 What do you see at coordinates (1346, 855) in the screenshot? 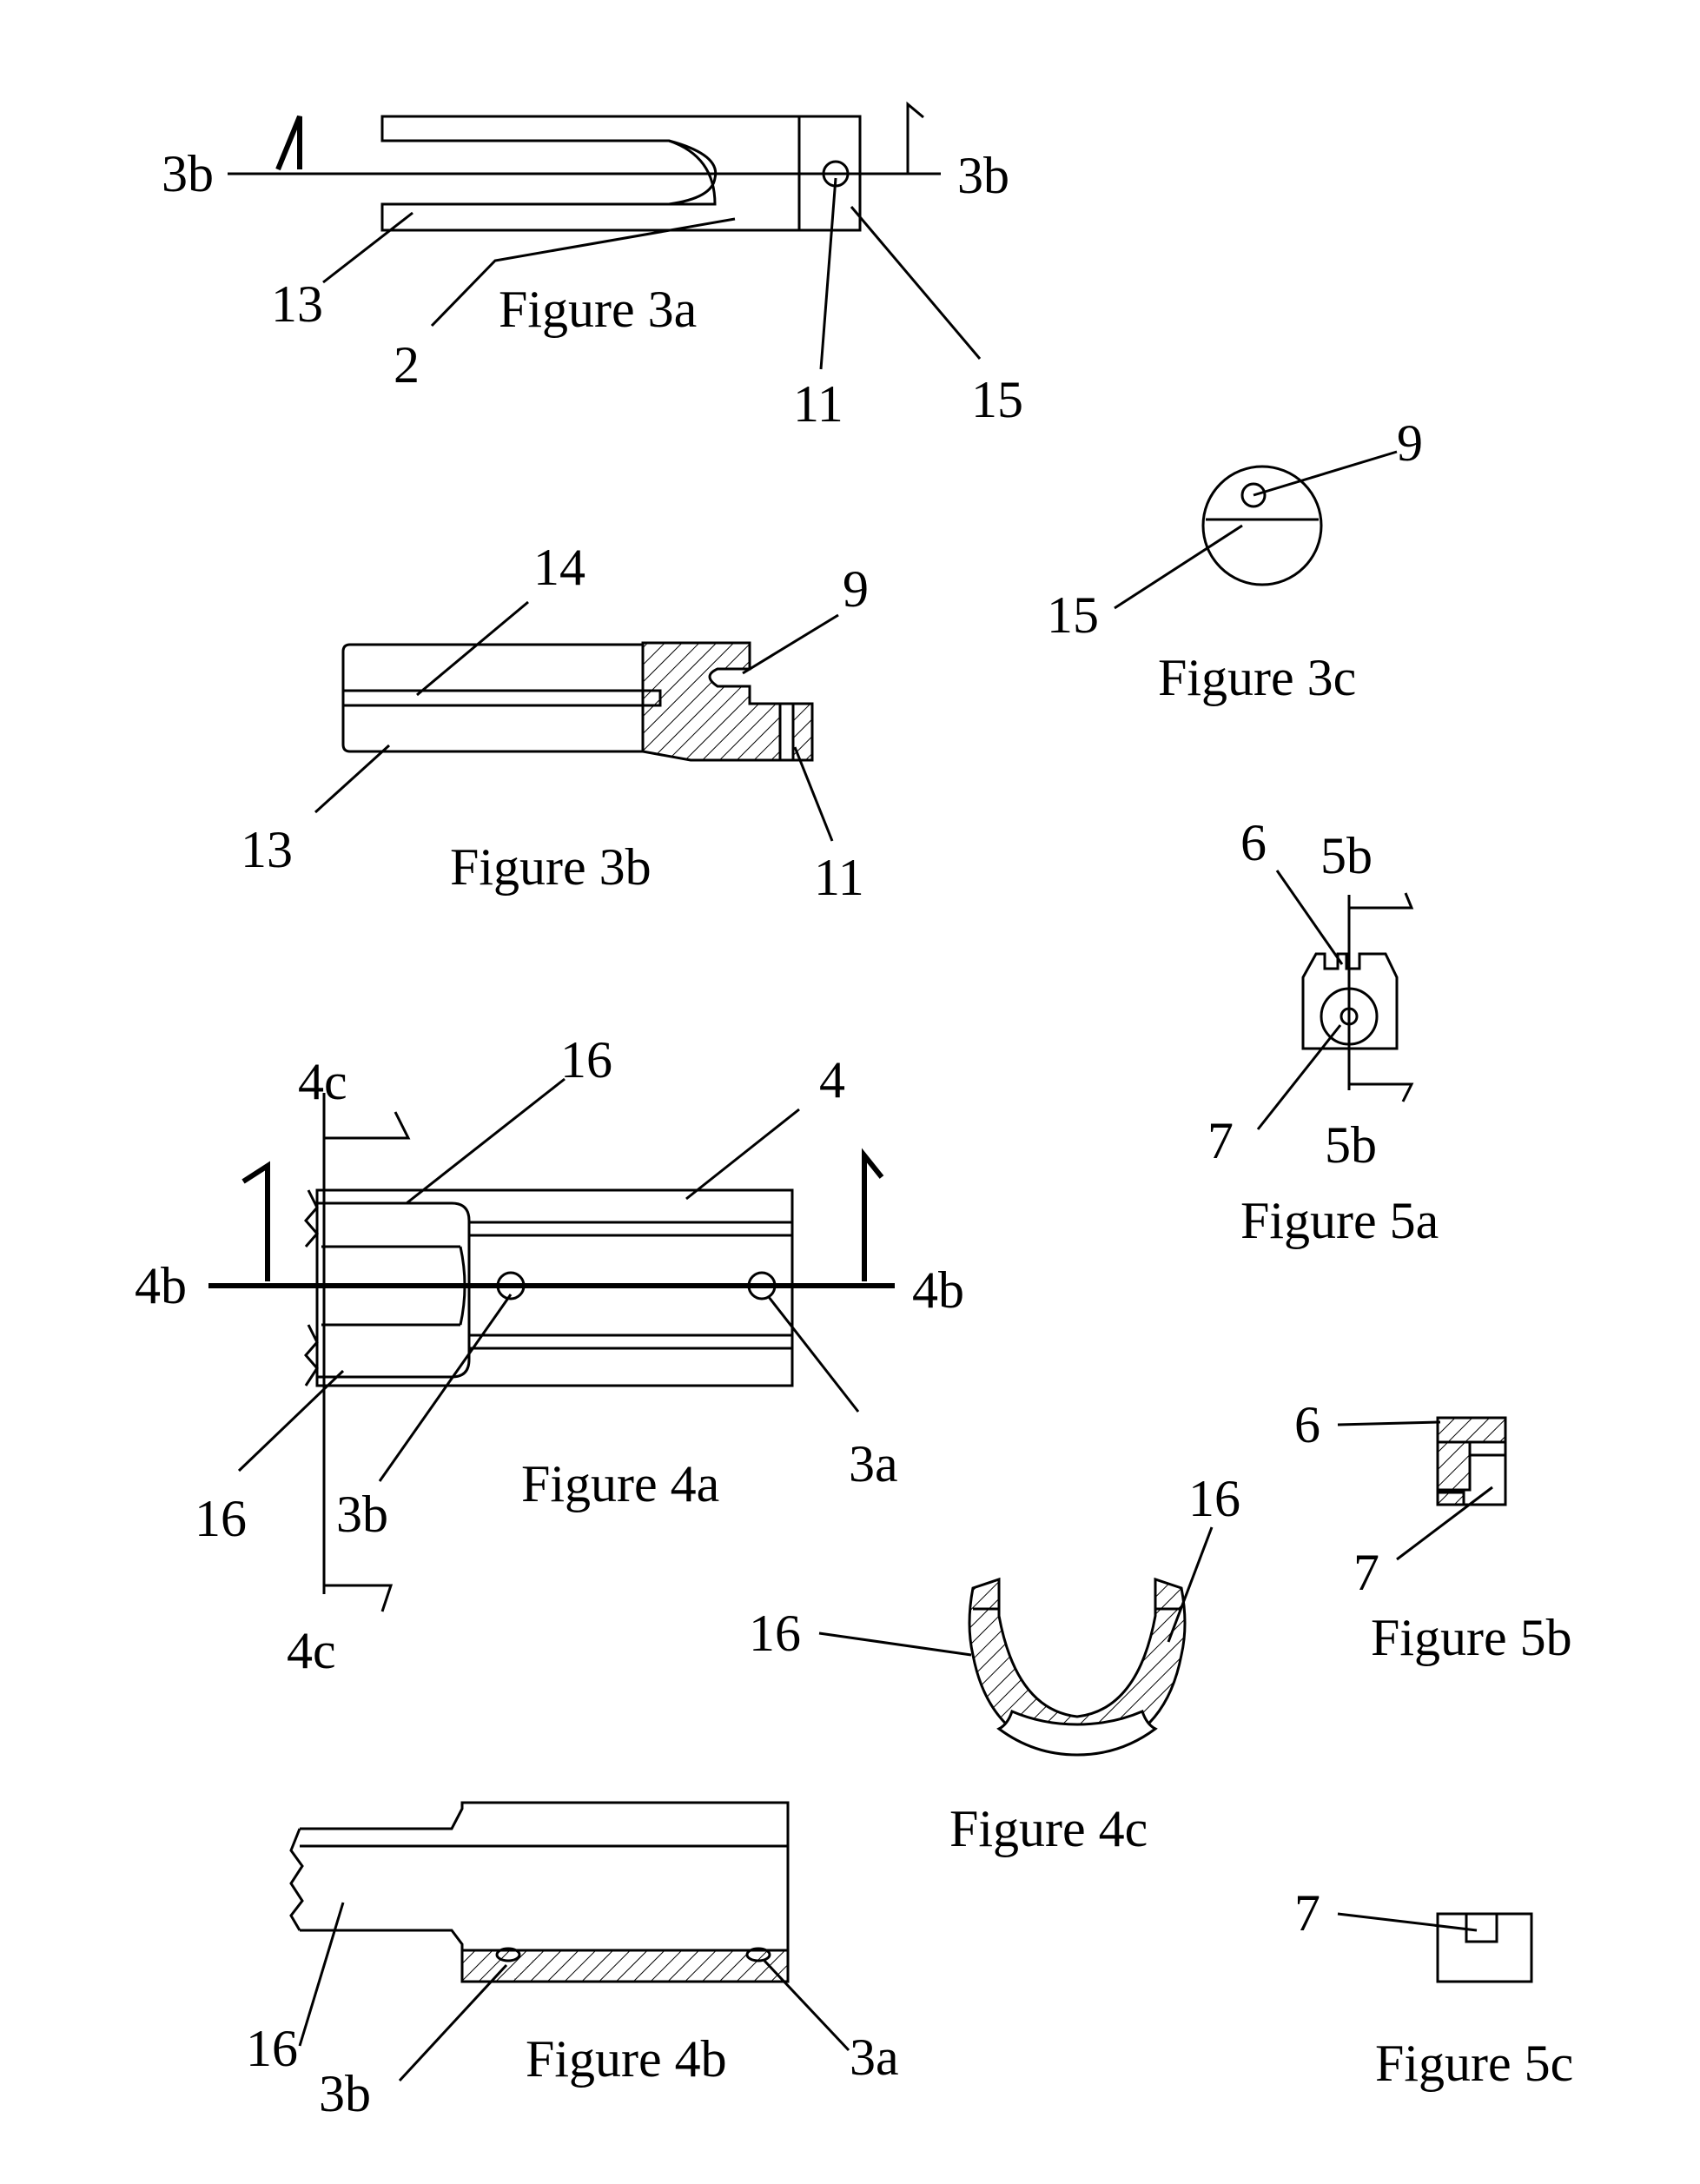
I see `section-label-5b-top: 5b` at bounding box center [1346, 855].